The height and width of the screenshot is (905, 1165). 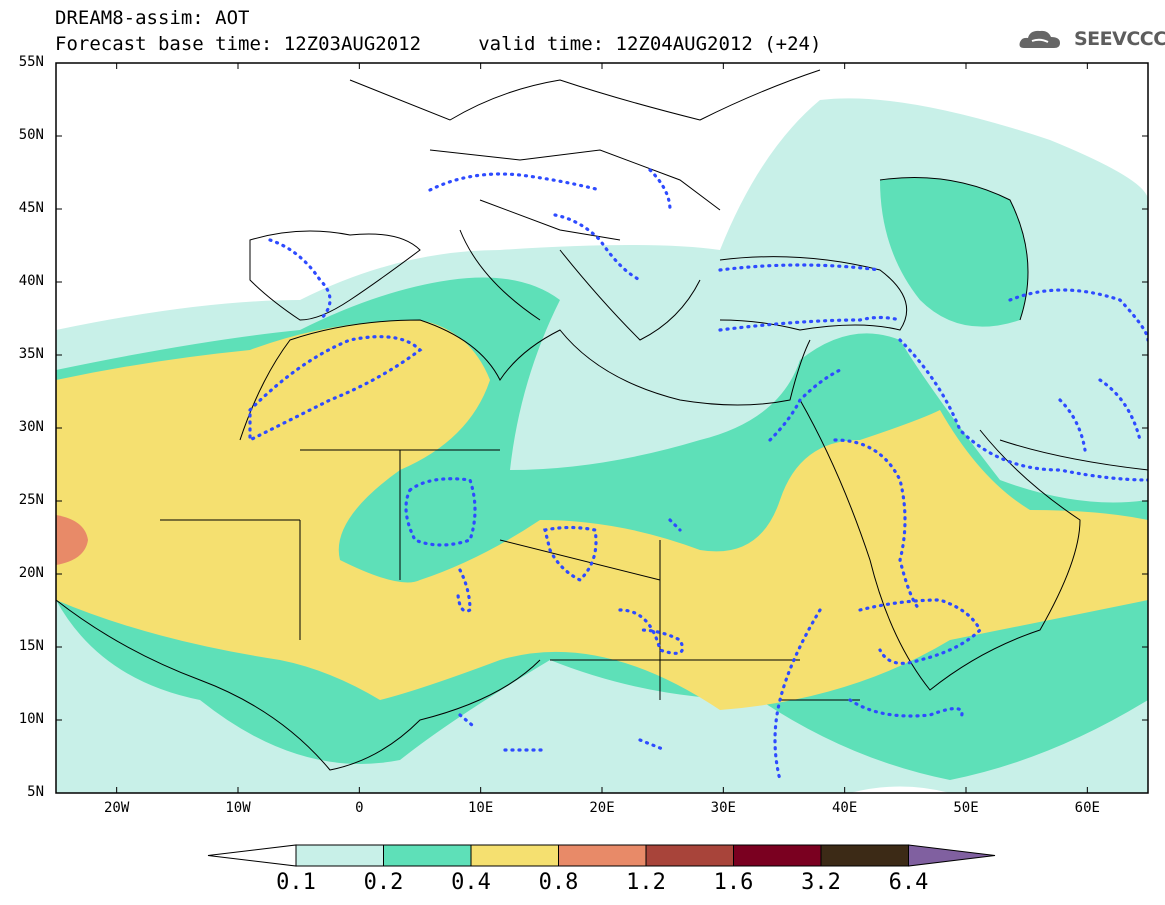 I want to click on colorbar-label: 6.4, so click(x=908, y=882).